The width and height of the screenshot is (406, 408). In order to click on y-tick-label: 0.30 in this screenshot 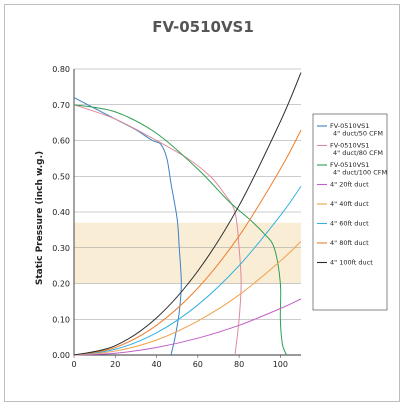, I will do `click(61, 248)`.